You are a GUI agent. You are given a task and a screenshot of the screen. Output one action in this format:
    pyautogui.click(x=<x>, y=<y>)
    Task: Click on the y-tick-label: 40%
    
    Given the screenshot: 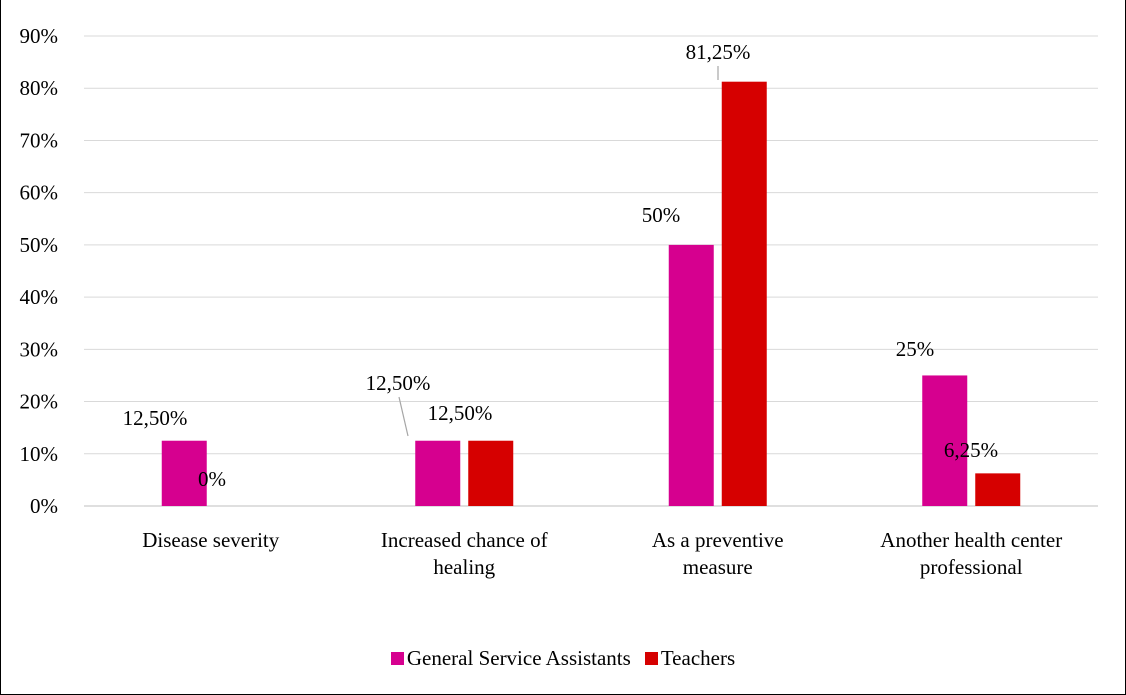 What is the action you would take?
    pyautogui.click(x=39, y=297)
    